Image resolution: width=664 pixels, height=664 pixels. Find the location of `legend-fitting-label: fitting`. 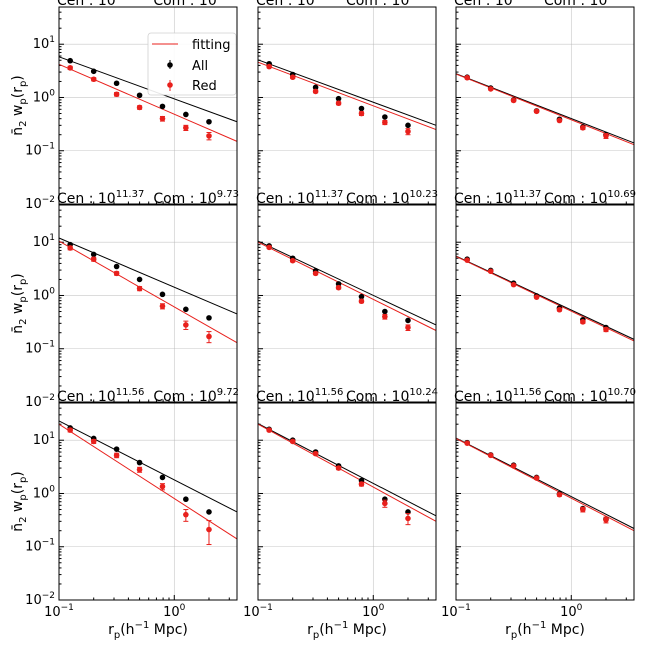

legend-fitting-label: fitting is located at coordinates (211, 45).